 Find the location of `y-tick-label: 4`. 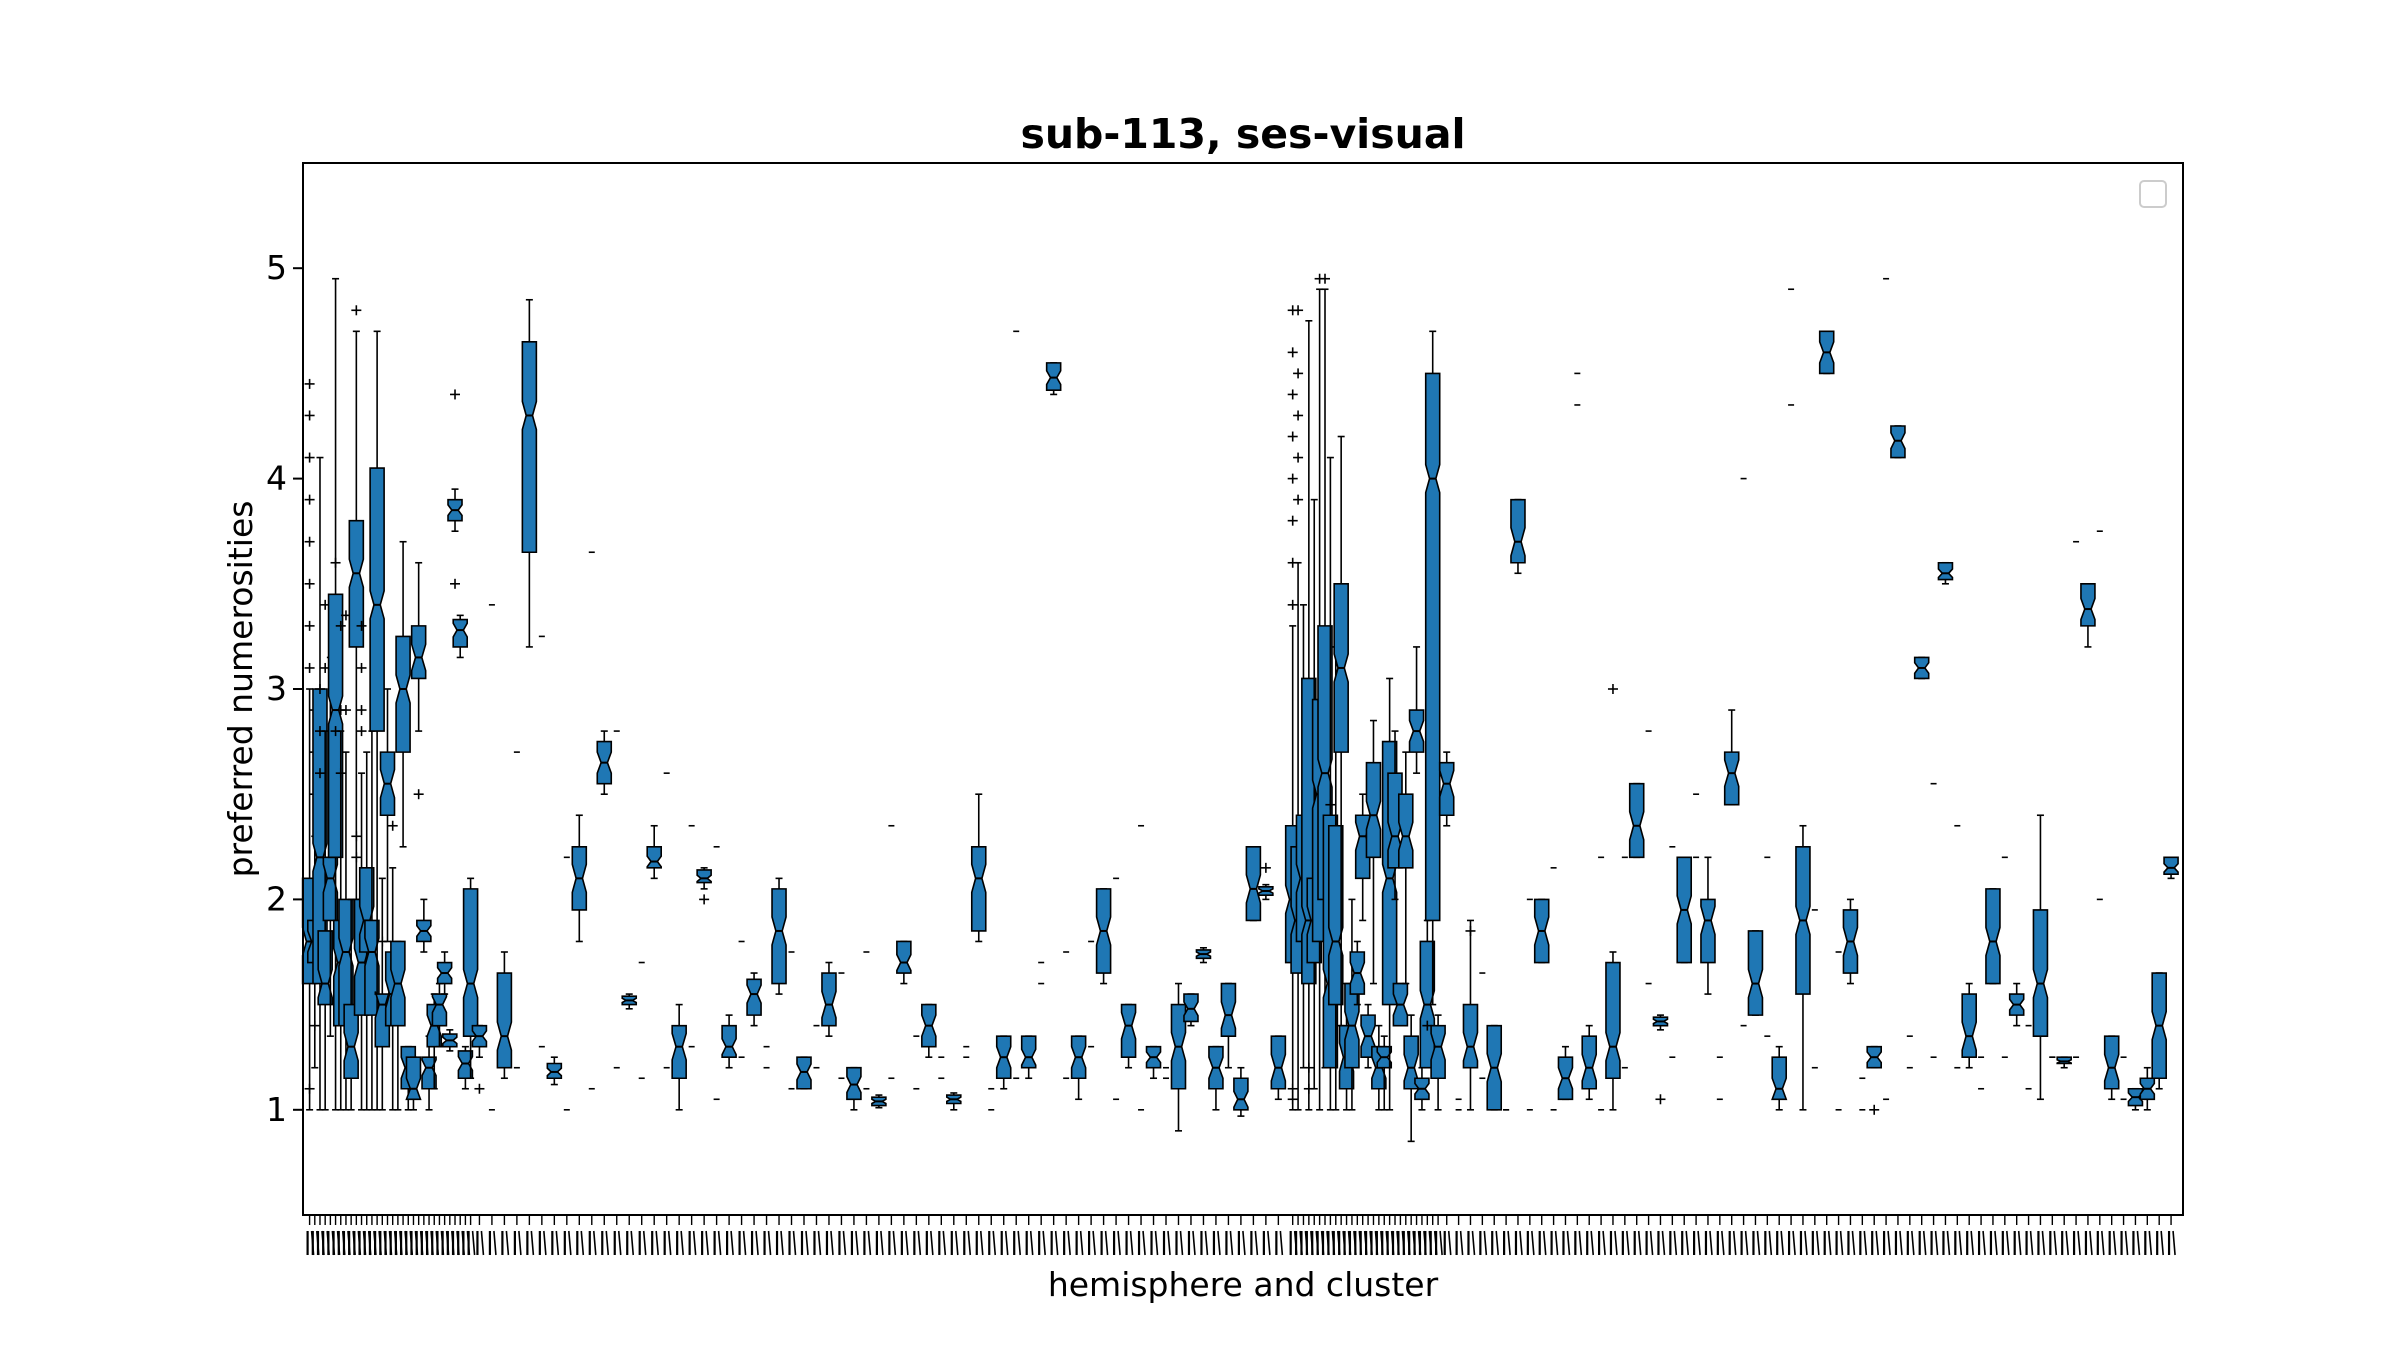

y-tick-label: 4 is located at coordinates (276, 478).